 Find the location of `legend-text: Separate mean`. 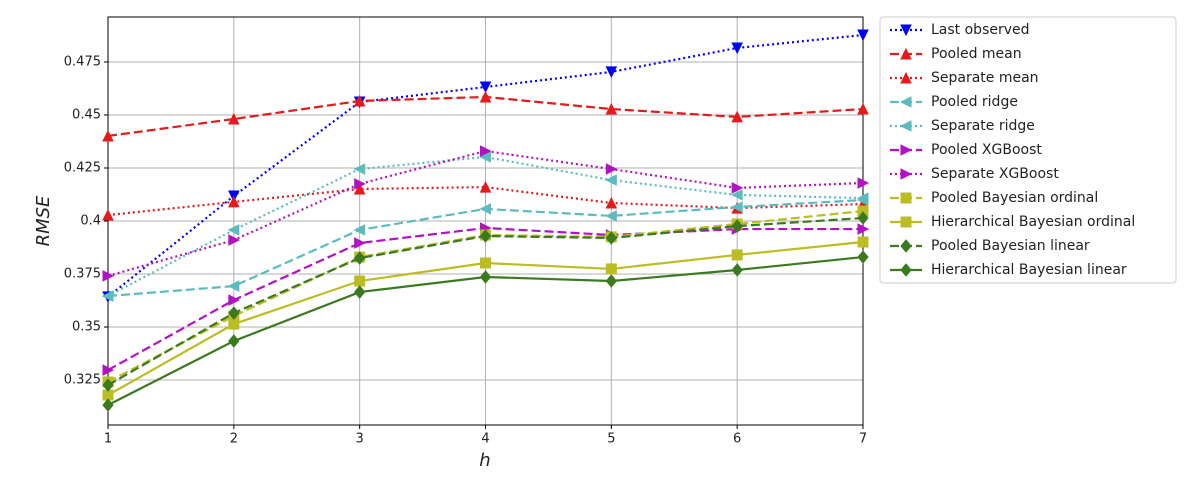

legend-text: Separate mean is located at coordinates (985, 78).